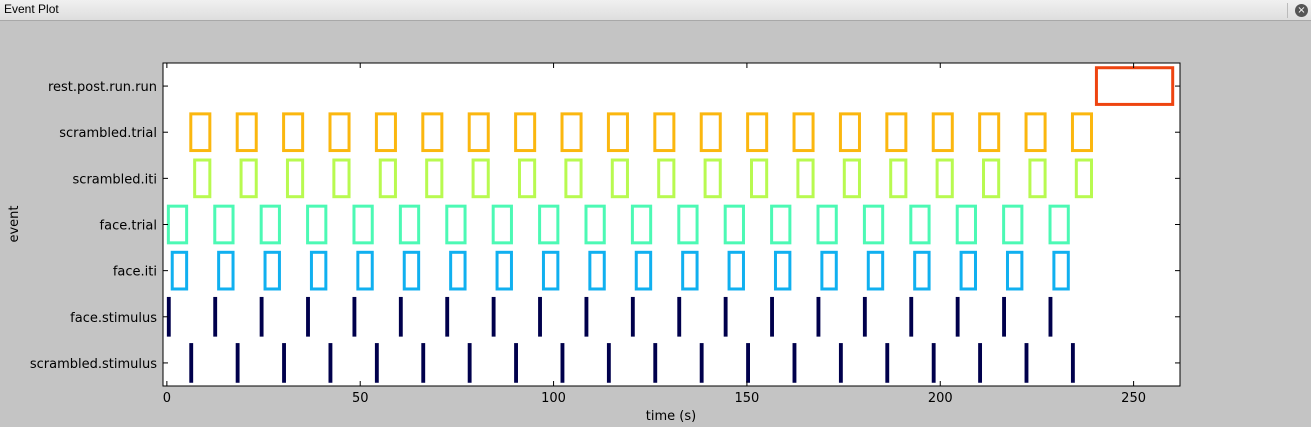  Describe the element at coordinates (360, 398) in the screenshot. I see `x-tick-label: 50` at that location.